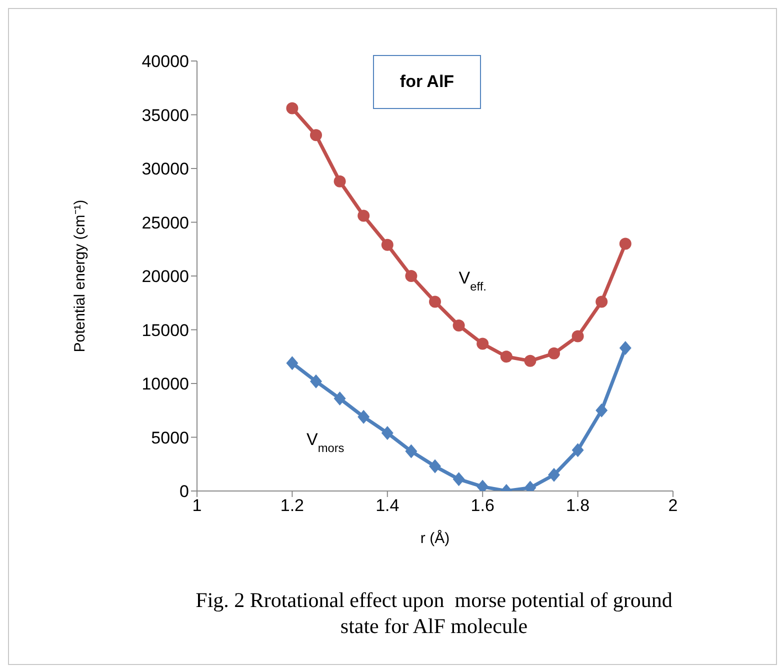  What do you see at coordinates (482, 506) in the screenshot?
I see `x-tick-label: 1.6` at bounding box center [482, 506].